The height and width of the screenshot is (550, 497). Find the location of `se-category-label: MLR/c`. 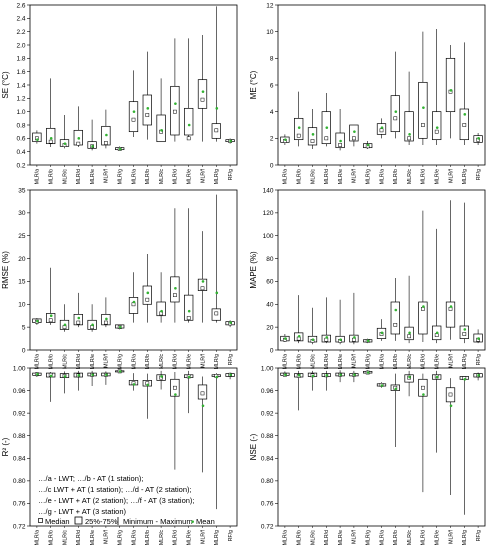

se-category-label: MLR/c is located at coordinates (162, 176).